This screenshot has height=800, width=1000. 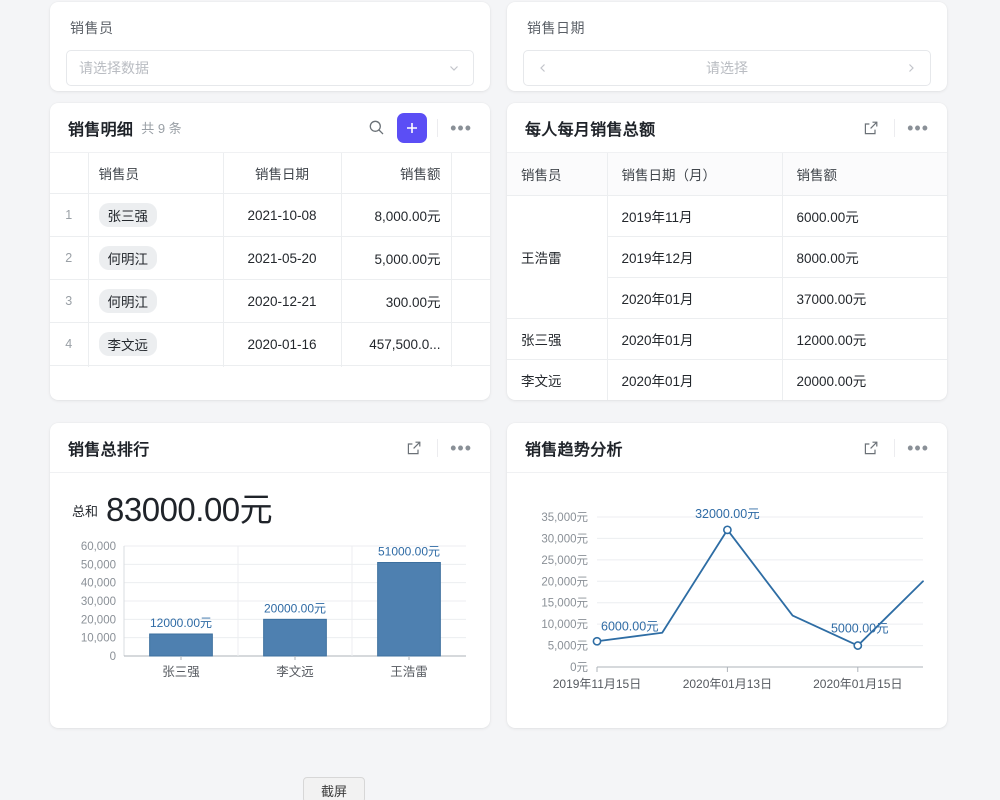 What do you see at coordinates (727, 46) in the screenshot?
I see `filter-card-saledate: 销售日期 请选择` at bounding box center [727, 46].